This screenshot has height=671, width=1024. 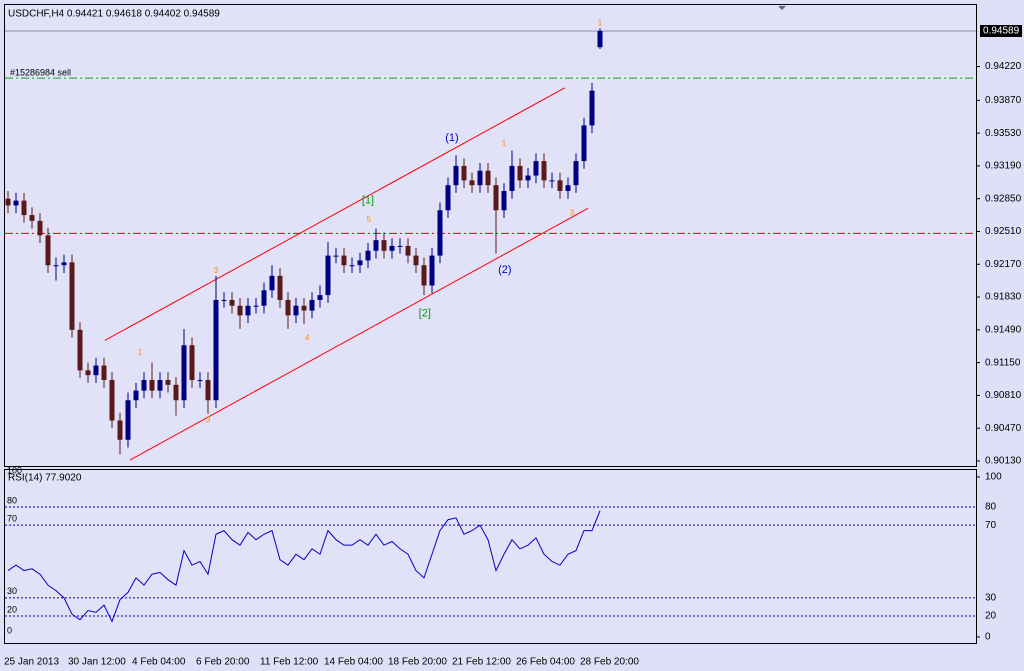 I want to click on x-tick-label: 21 Feb 12:00, so click(x=481, y=662).